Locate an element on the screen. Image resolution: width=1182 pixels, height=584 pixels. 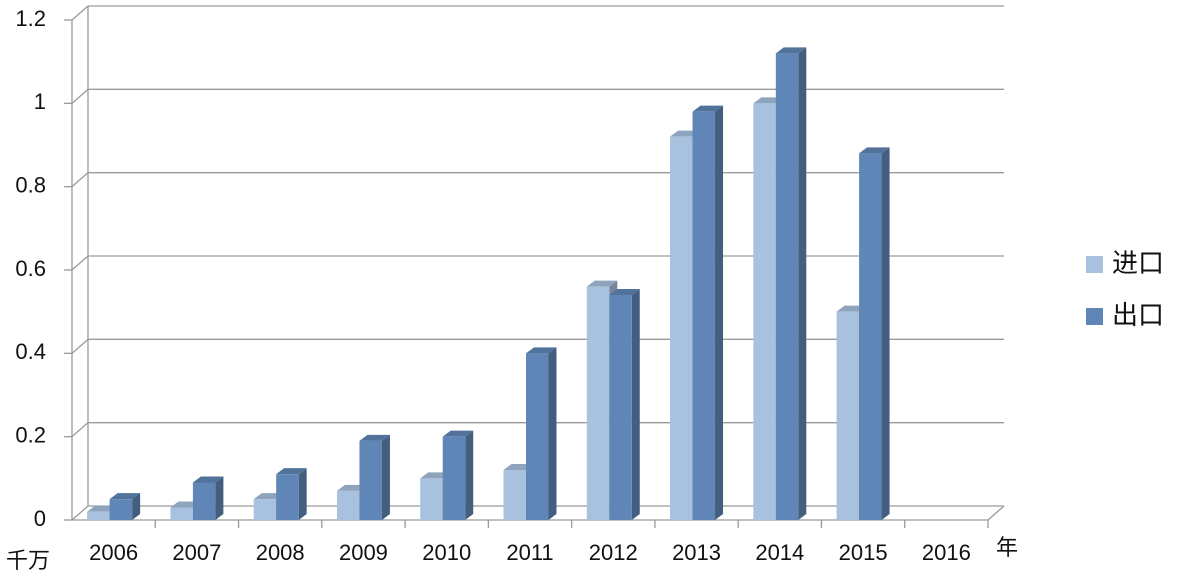
legend-label: 出口 is located at coordinates (1138, 315).